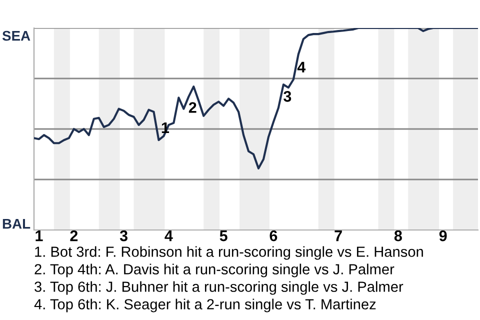 The width and height of the screenshot is (480, 320). What do you see at coordinates (192, 107) in the screenshot?
I see `annotation: 2` at bounding box center [192, 107].